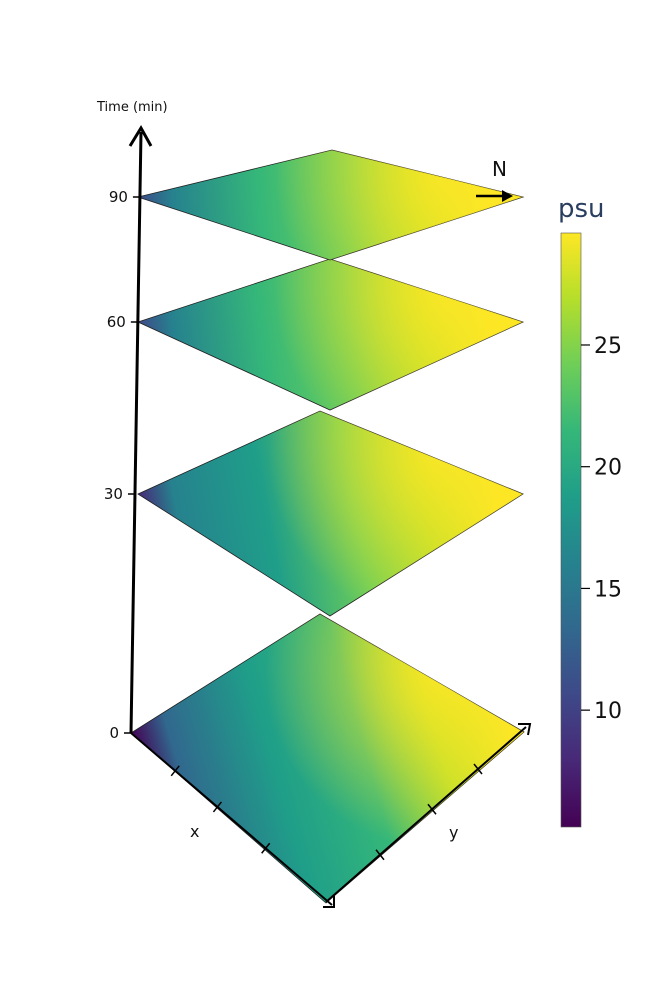  I want to click on colorbar-tick-label: 25, so click(608, 346).